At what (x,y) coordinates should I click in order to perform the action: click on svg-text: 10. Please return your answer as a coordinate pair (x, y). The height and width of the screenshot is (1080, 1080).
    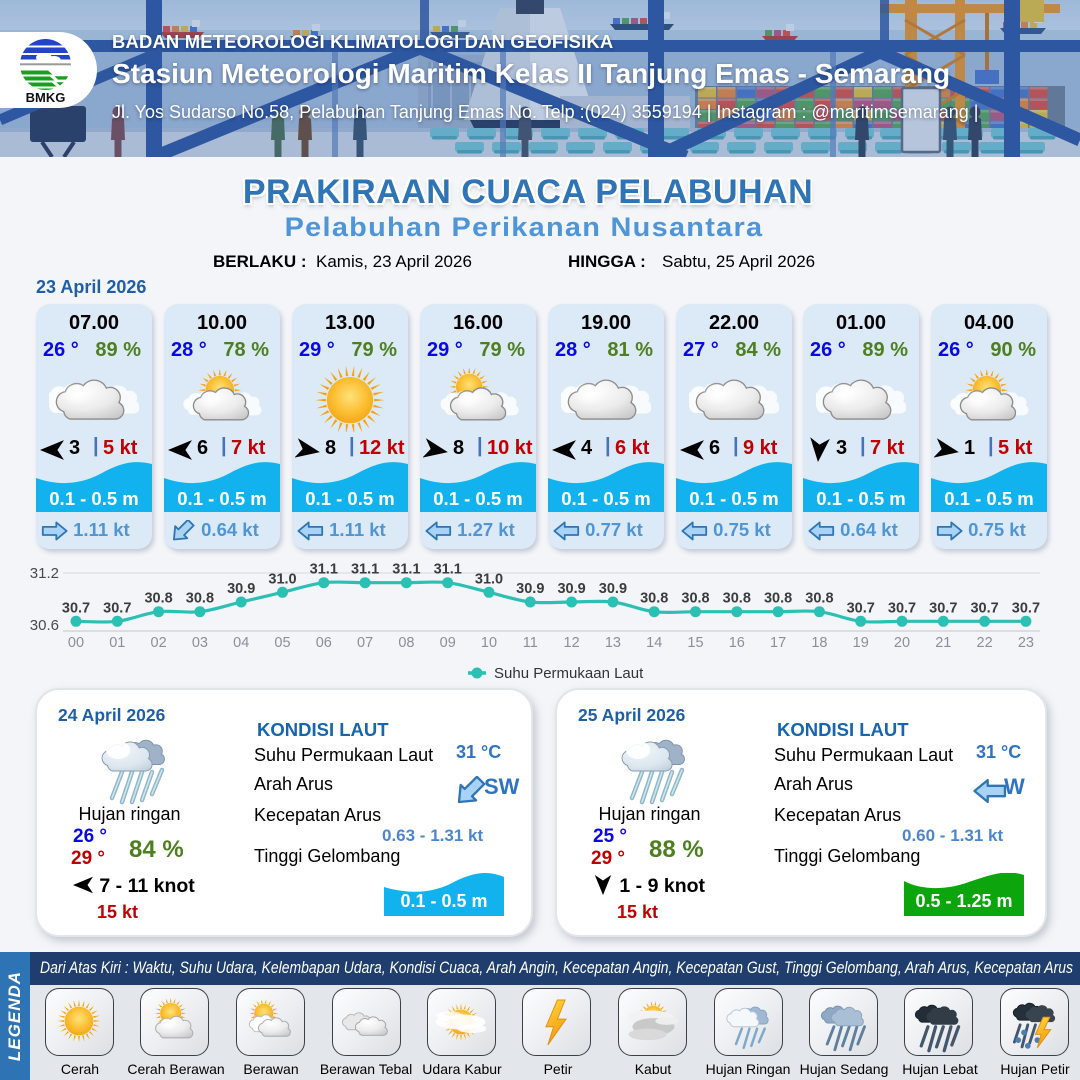
    Looking at the image, I should click on (489, 643).